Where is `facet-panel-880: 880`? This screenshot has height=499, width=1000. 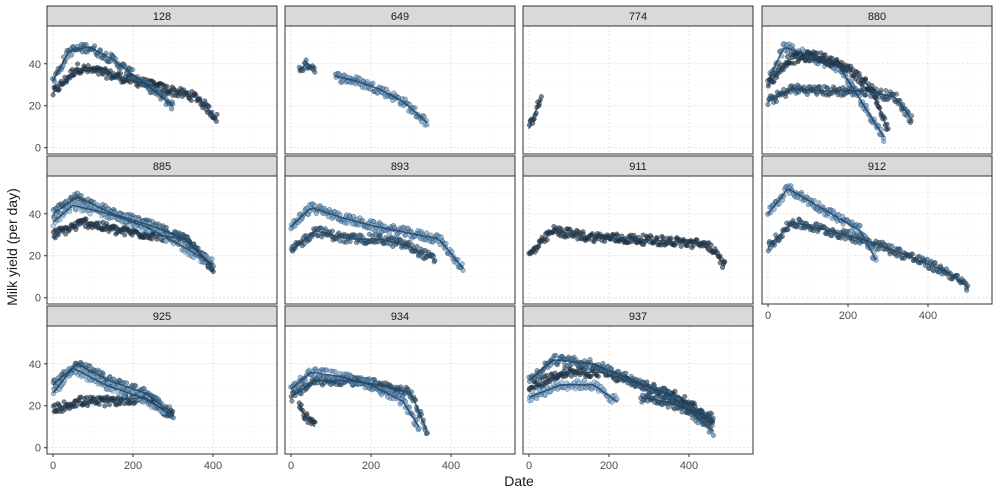
facet-panel-880: 880 is located at coordinates (877, 80).